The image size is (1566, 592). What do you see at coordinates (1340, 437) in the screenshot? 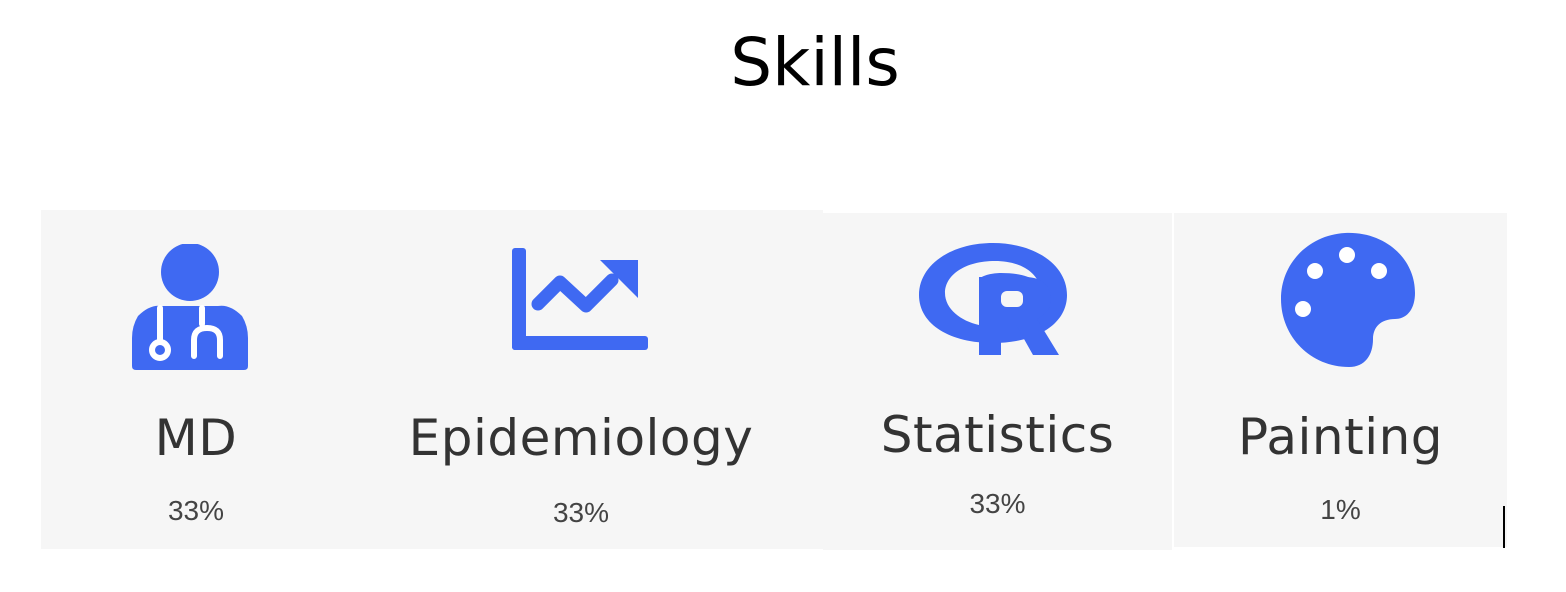
I see `skill-label-painting: Painting` at bounding box center [1340, 437].